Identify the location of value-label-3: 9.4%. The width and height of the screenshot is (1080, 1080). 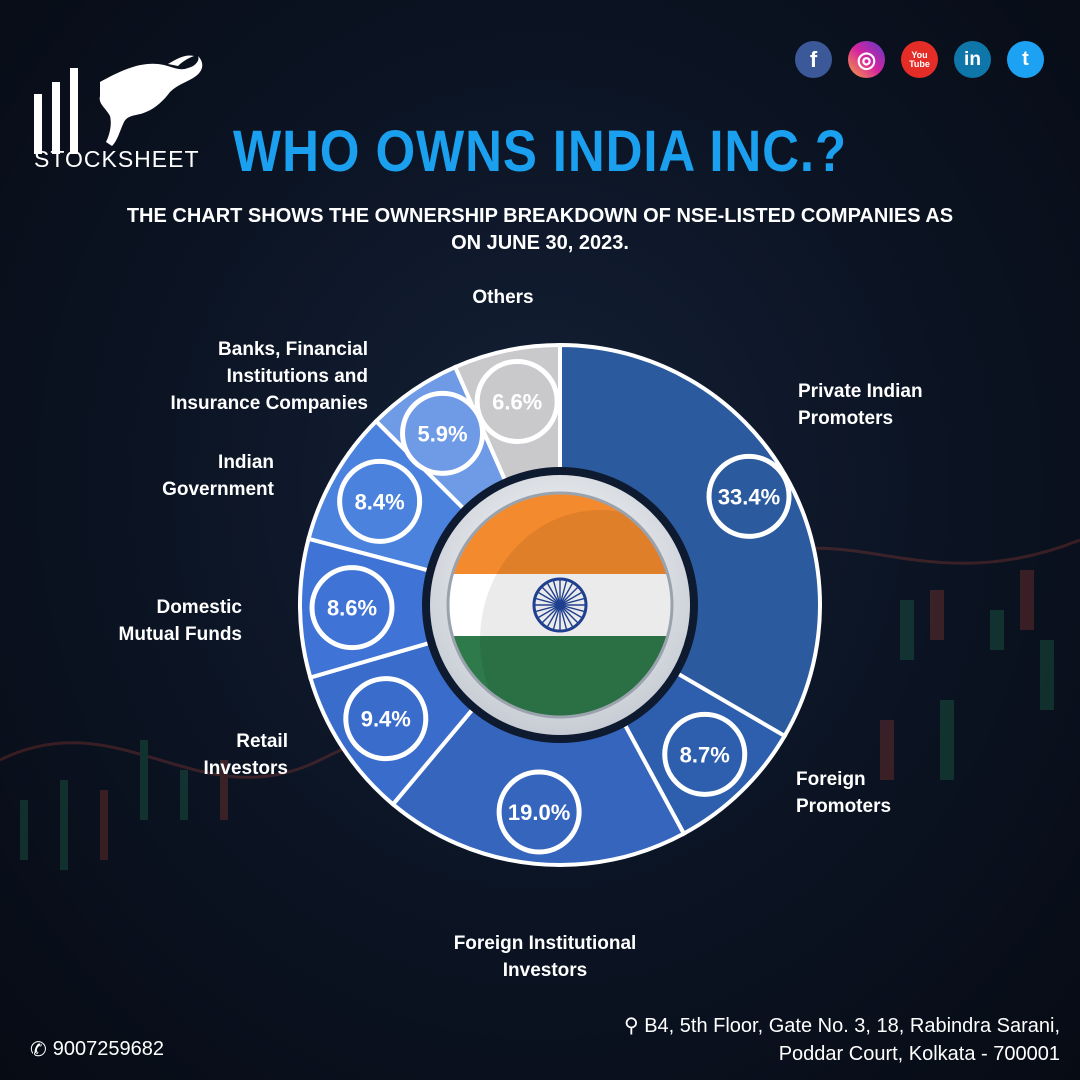
(386, 719).